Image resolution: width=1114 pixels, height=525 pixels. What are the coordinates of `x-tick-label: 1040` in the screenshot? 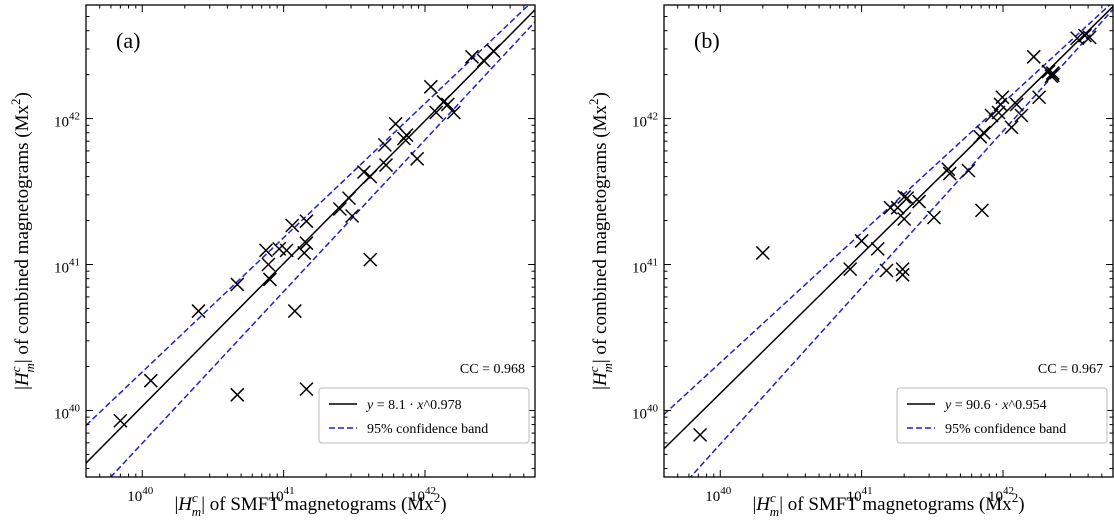 It's located at (140, 495).